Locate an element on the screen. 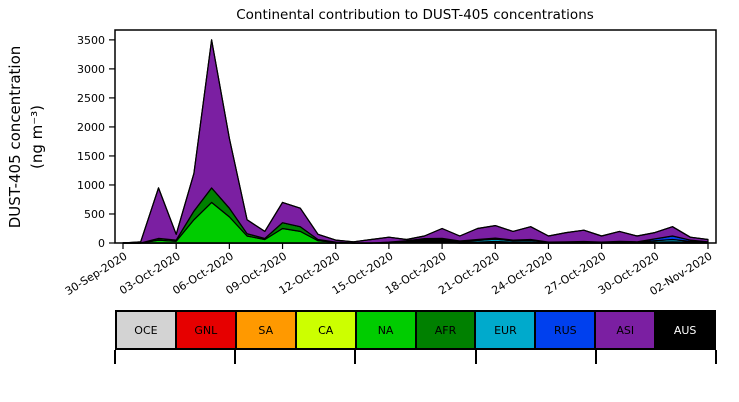  y-tick-label: 500 is located at coordinates (94, 214).